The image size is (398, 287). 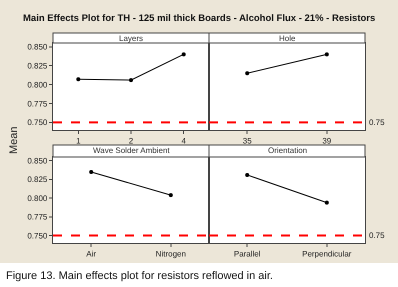 What do you see at coordinates (131, 38) in the screenshot?
I see `chart-title: Layers` at bounding box center [131, 38].